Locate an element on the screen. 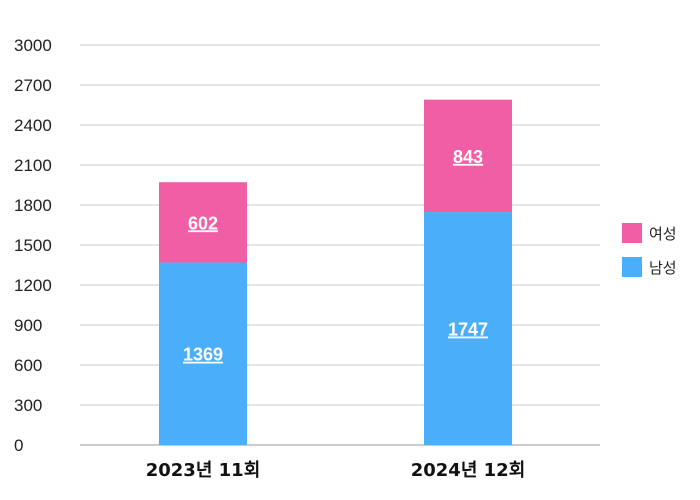 This screenshot has width=700, height=500. data-label-female-1: 843 is located at coordinates (468, 157).